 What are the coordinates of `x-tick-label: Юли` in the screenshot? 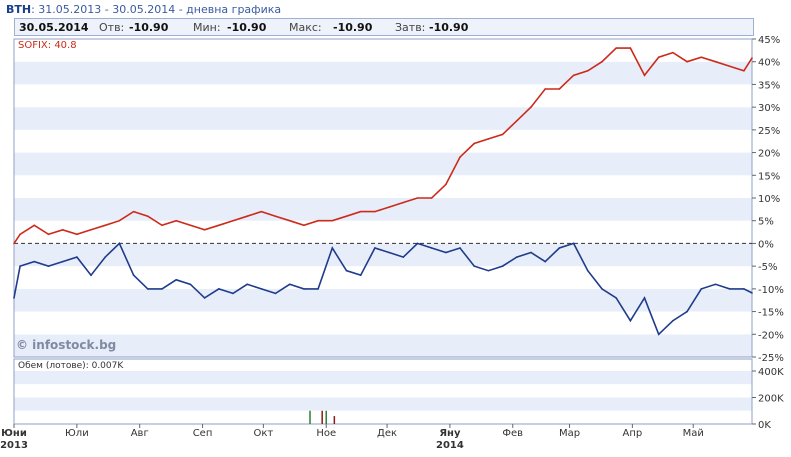 It's located at (77, 433).